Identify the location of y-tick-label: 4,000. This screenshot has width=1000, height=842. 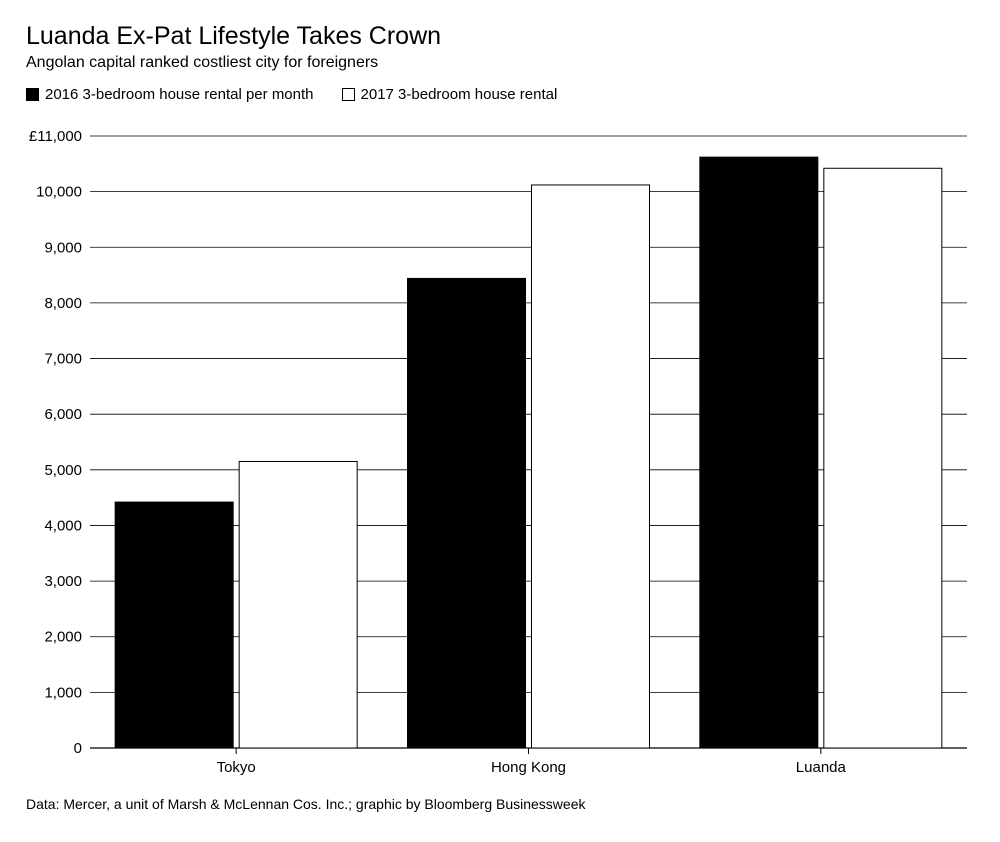
(63, 525).